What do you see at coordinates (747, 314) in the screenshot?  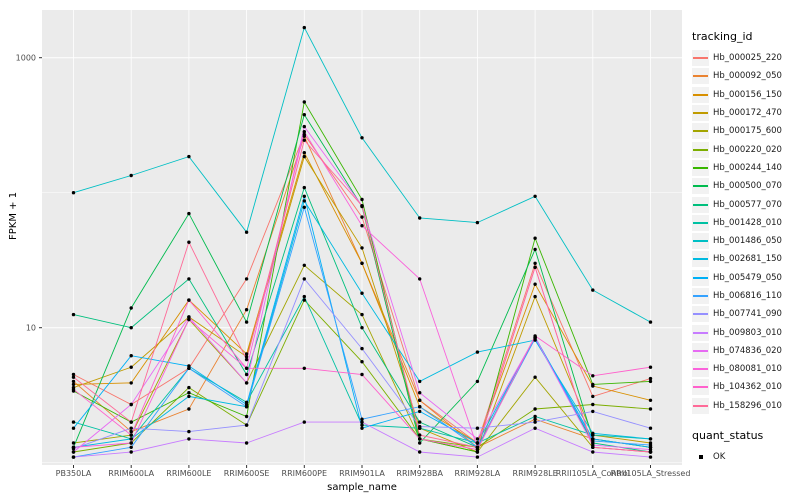 I see `legend-label: Hb_007741_090` at bounding box center [747, 314].